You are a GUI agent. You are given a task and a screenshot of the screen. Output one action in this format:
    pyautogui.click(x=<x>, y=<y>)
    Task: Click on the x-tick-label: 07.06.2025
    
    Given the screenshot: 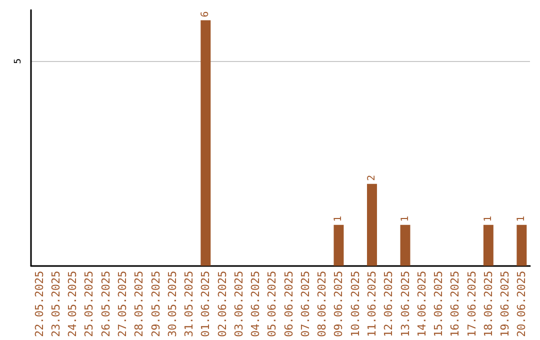 What is the action you would take?
    pyautogui.click(x=305, y=304)
    